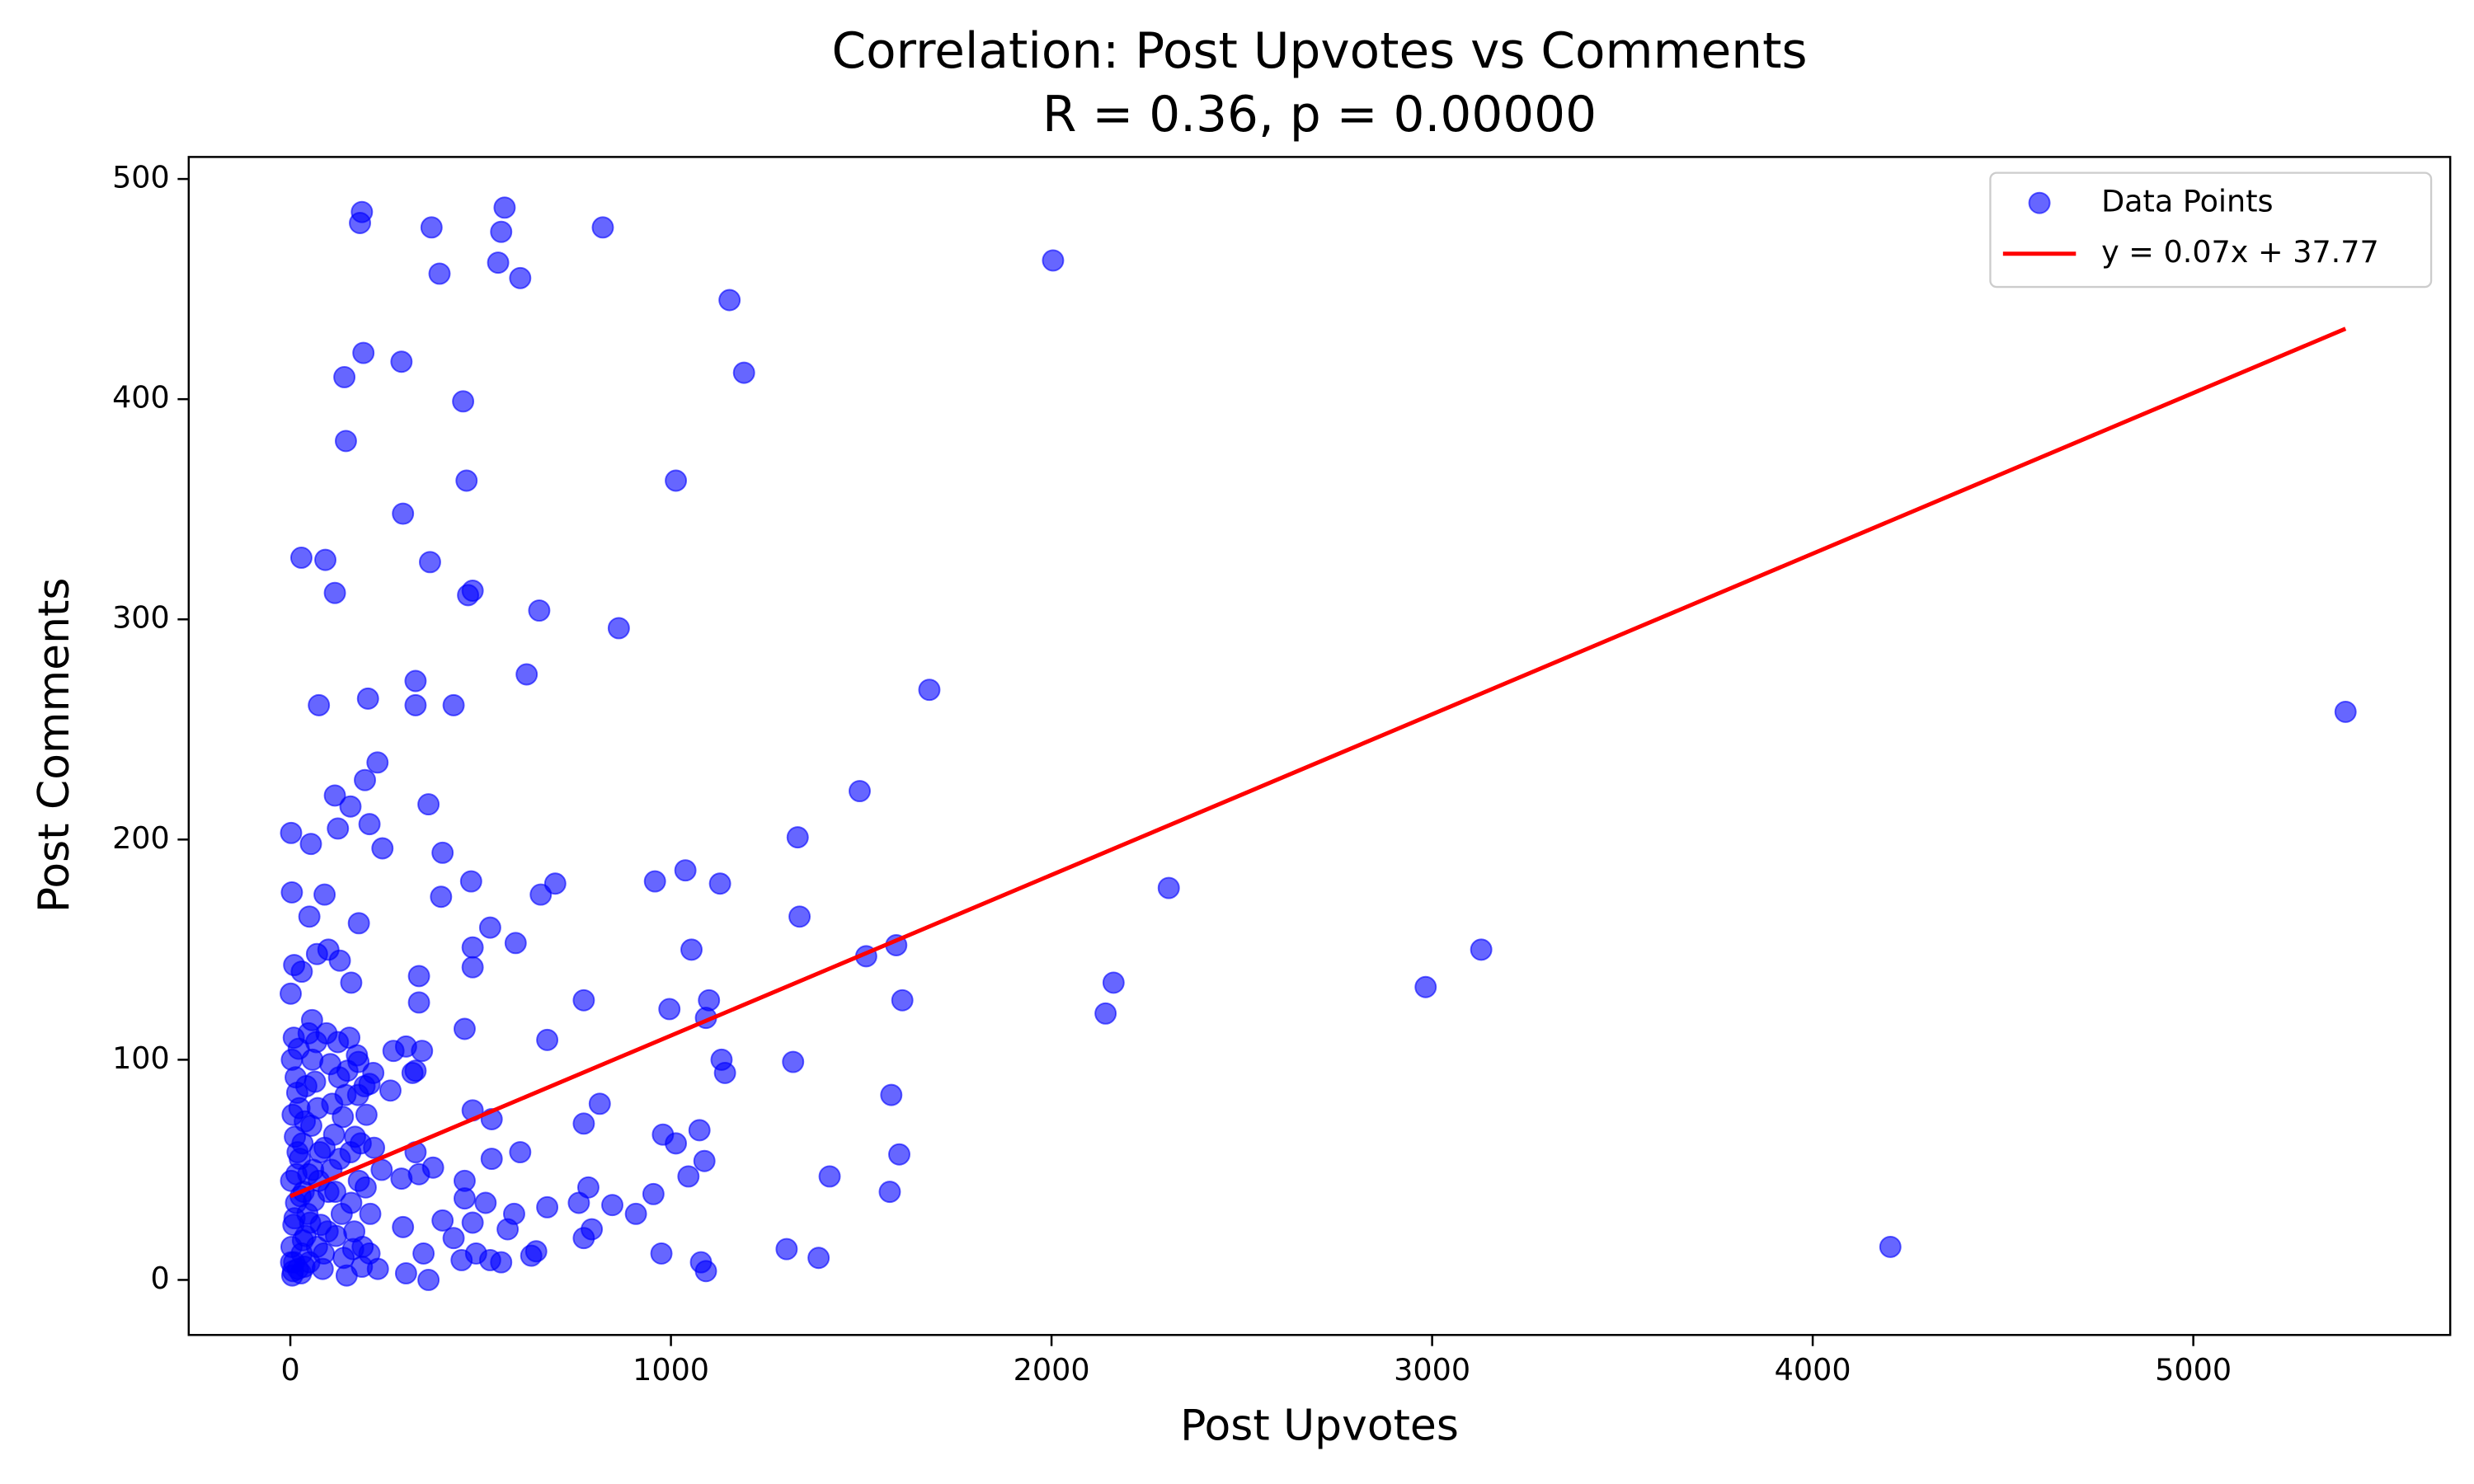  Describe the element at coordinates (1052, 1370) in the screenshot. I see `x-tick-label: 2000` at that location.